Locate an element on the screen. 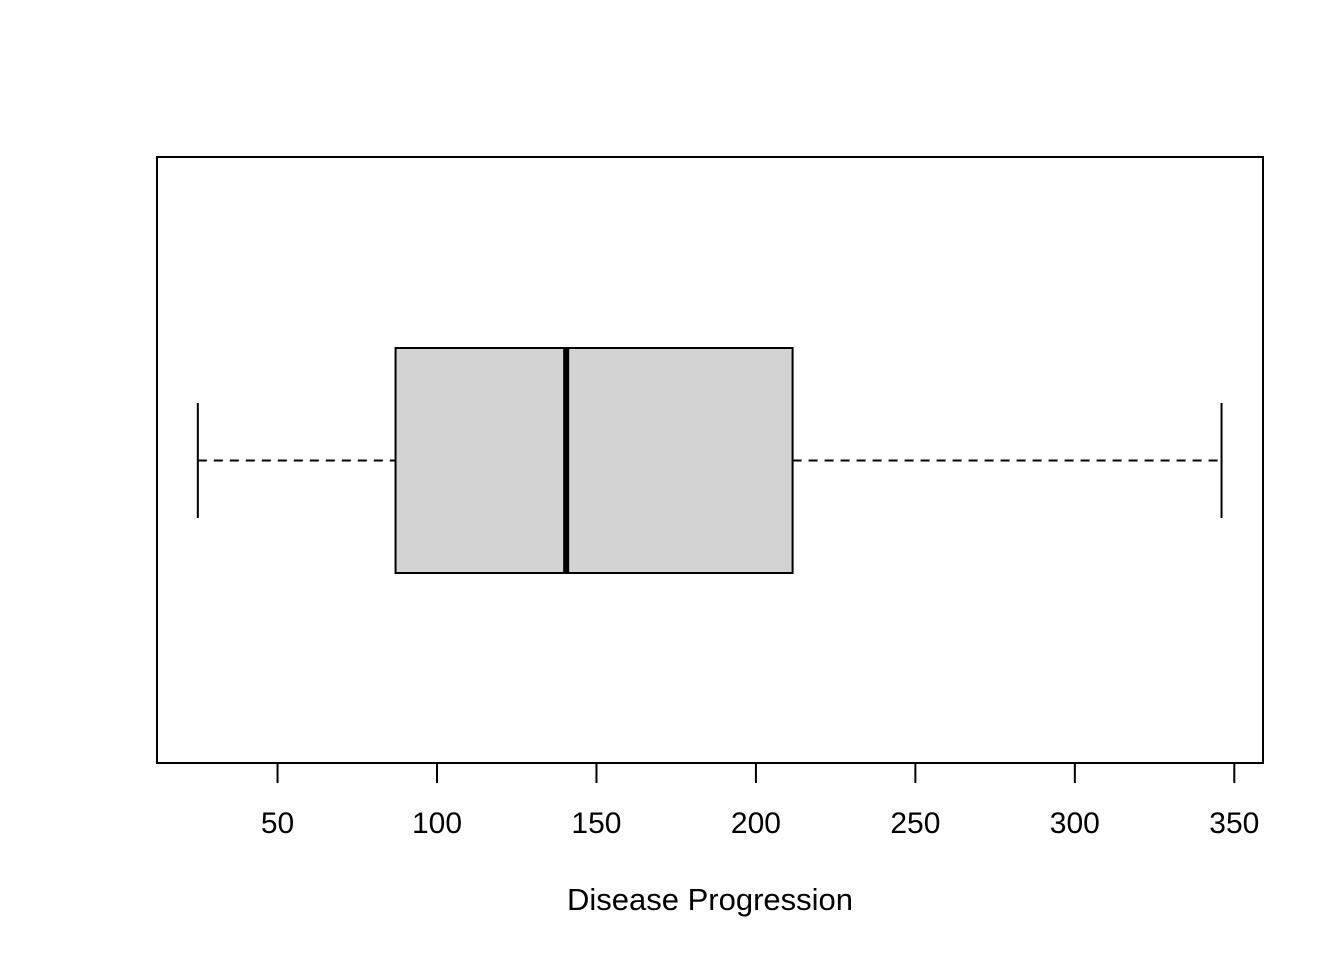 The width and height of the screenshot is (1344, 965). x-tick-label: 300 is located at coordinates (1075, 823).